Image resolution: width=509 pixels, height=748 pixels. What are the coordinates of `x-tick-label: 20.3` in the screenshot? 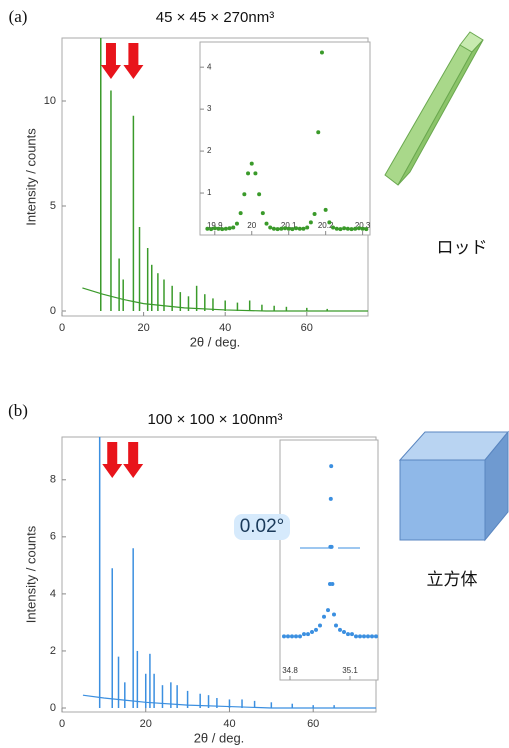 It's located at (363, 225).